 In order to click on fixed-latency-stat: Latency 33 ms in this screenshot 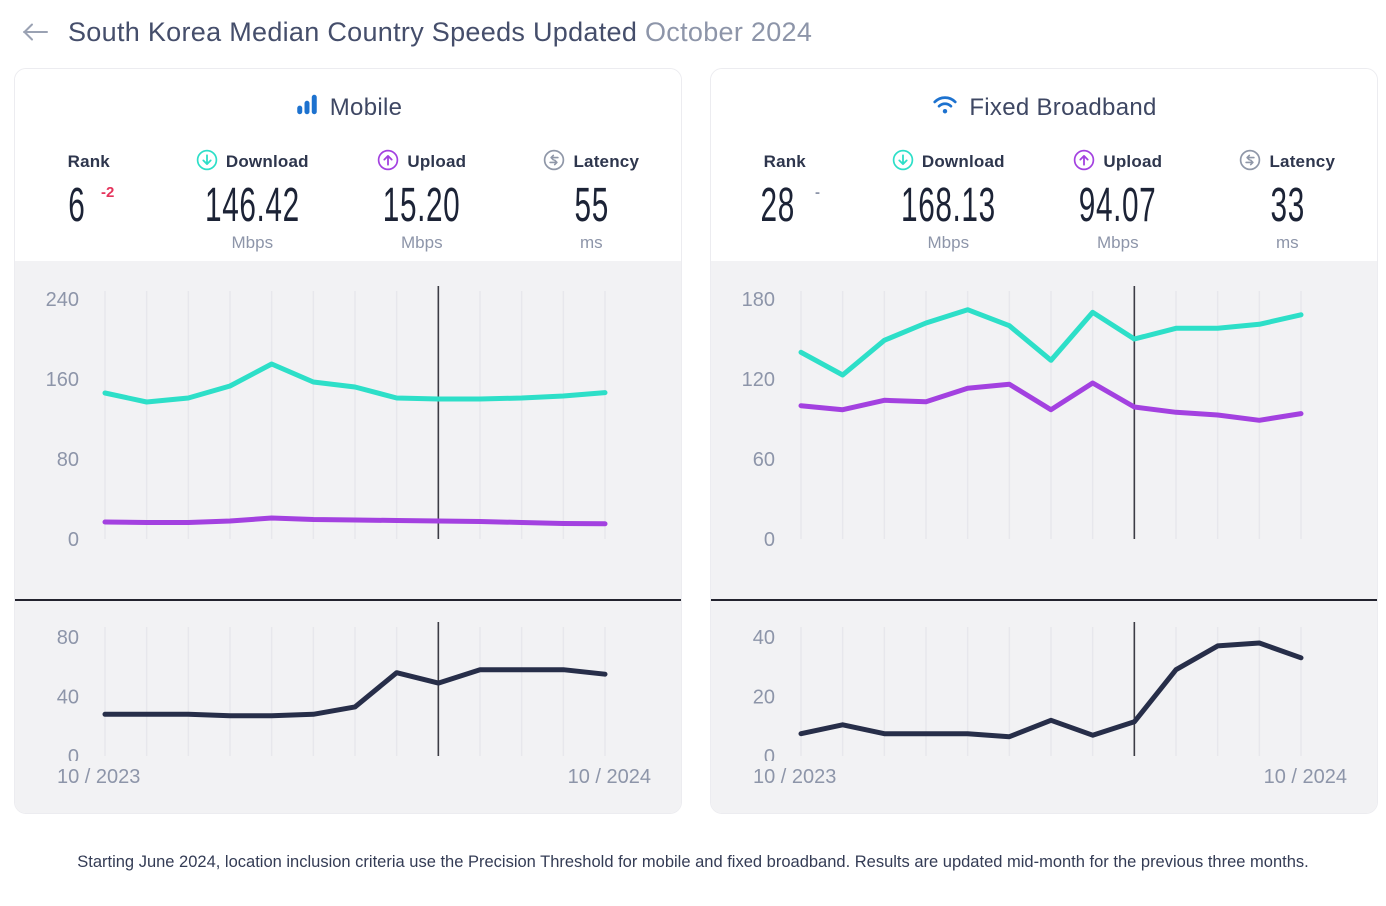, I will do `click(1287, 201)`.